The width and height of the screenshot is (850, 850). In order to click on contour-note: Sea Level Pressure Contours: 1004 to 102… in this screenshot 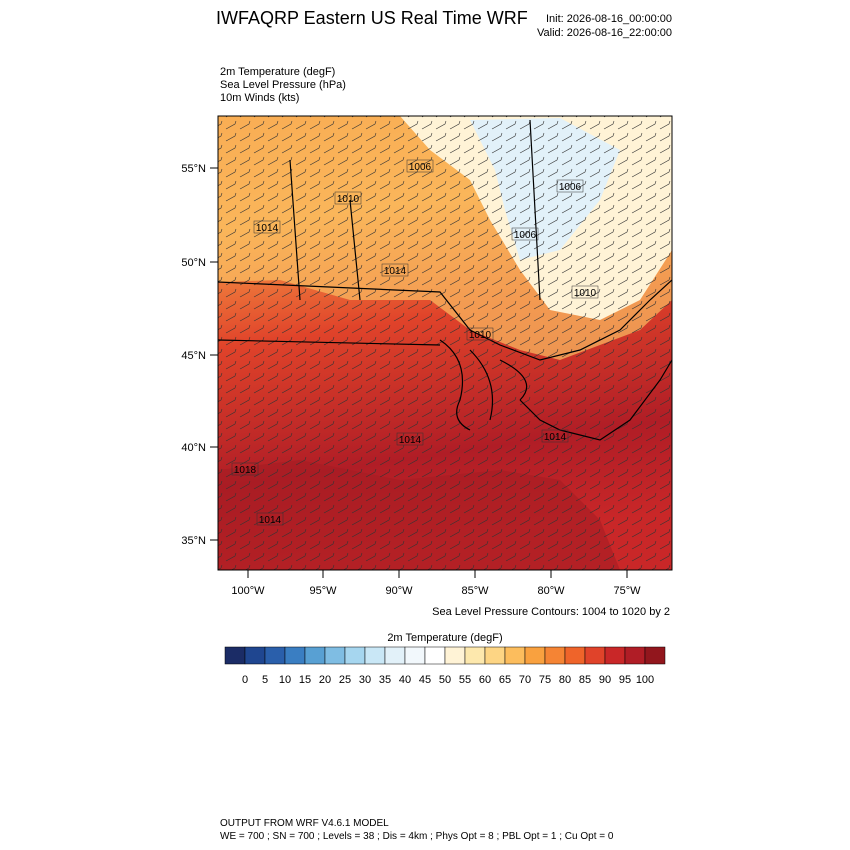, I will do `click(551, 612)`.